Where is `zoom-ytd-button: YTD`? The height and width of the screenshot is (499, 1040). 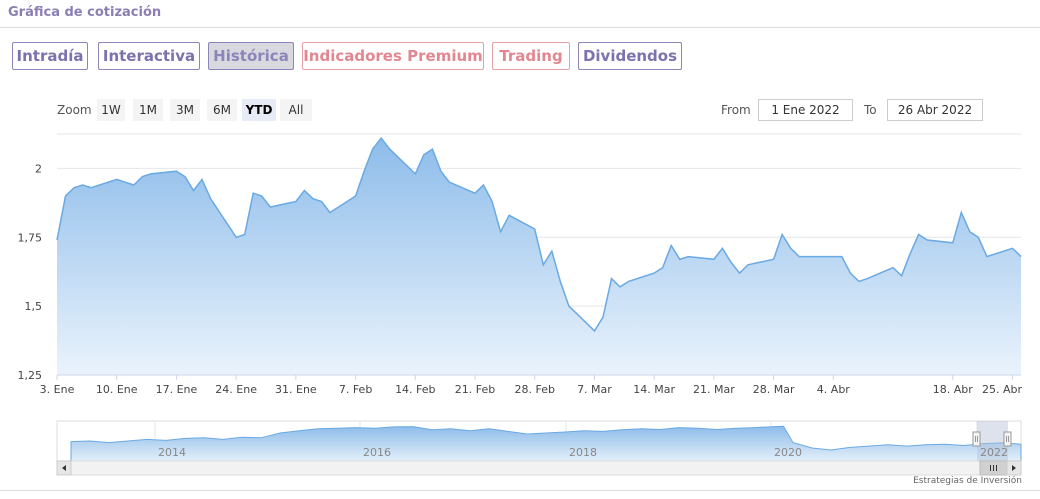 zoom-ytd-button: YTD is located at coordinates (259, 110).